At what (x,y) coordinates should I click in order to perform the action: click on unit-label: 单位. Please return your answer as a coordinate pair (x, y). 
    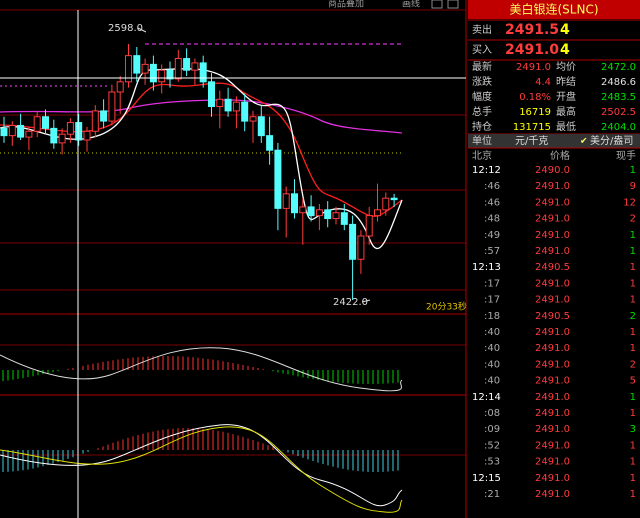
    Looking at the image, I should click on (482, 140).